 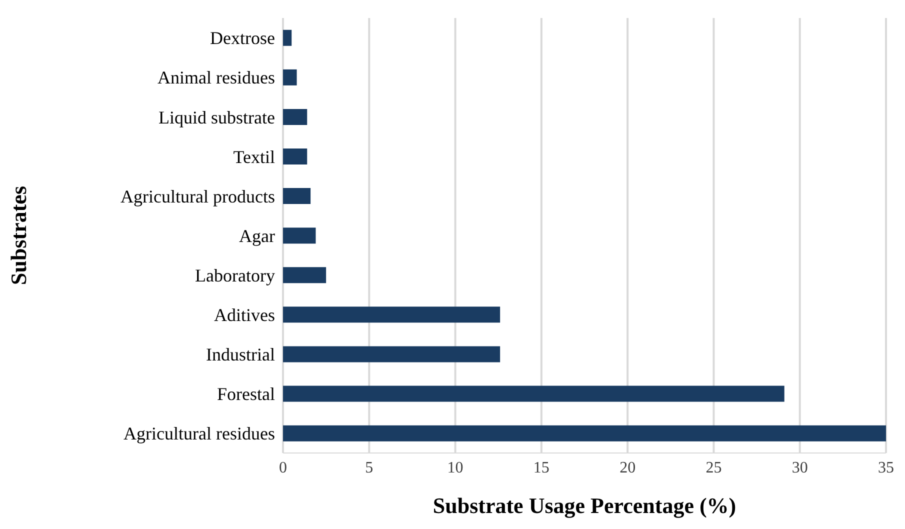 What do you see at coordinates (243, 38) in the screenshot?
I see `y-tick-label: Dextrose` at bounding box center [243, 38].